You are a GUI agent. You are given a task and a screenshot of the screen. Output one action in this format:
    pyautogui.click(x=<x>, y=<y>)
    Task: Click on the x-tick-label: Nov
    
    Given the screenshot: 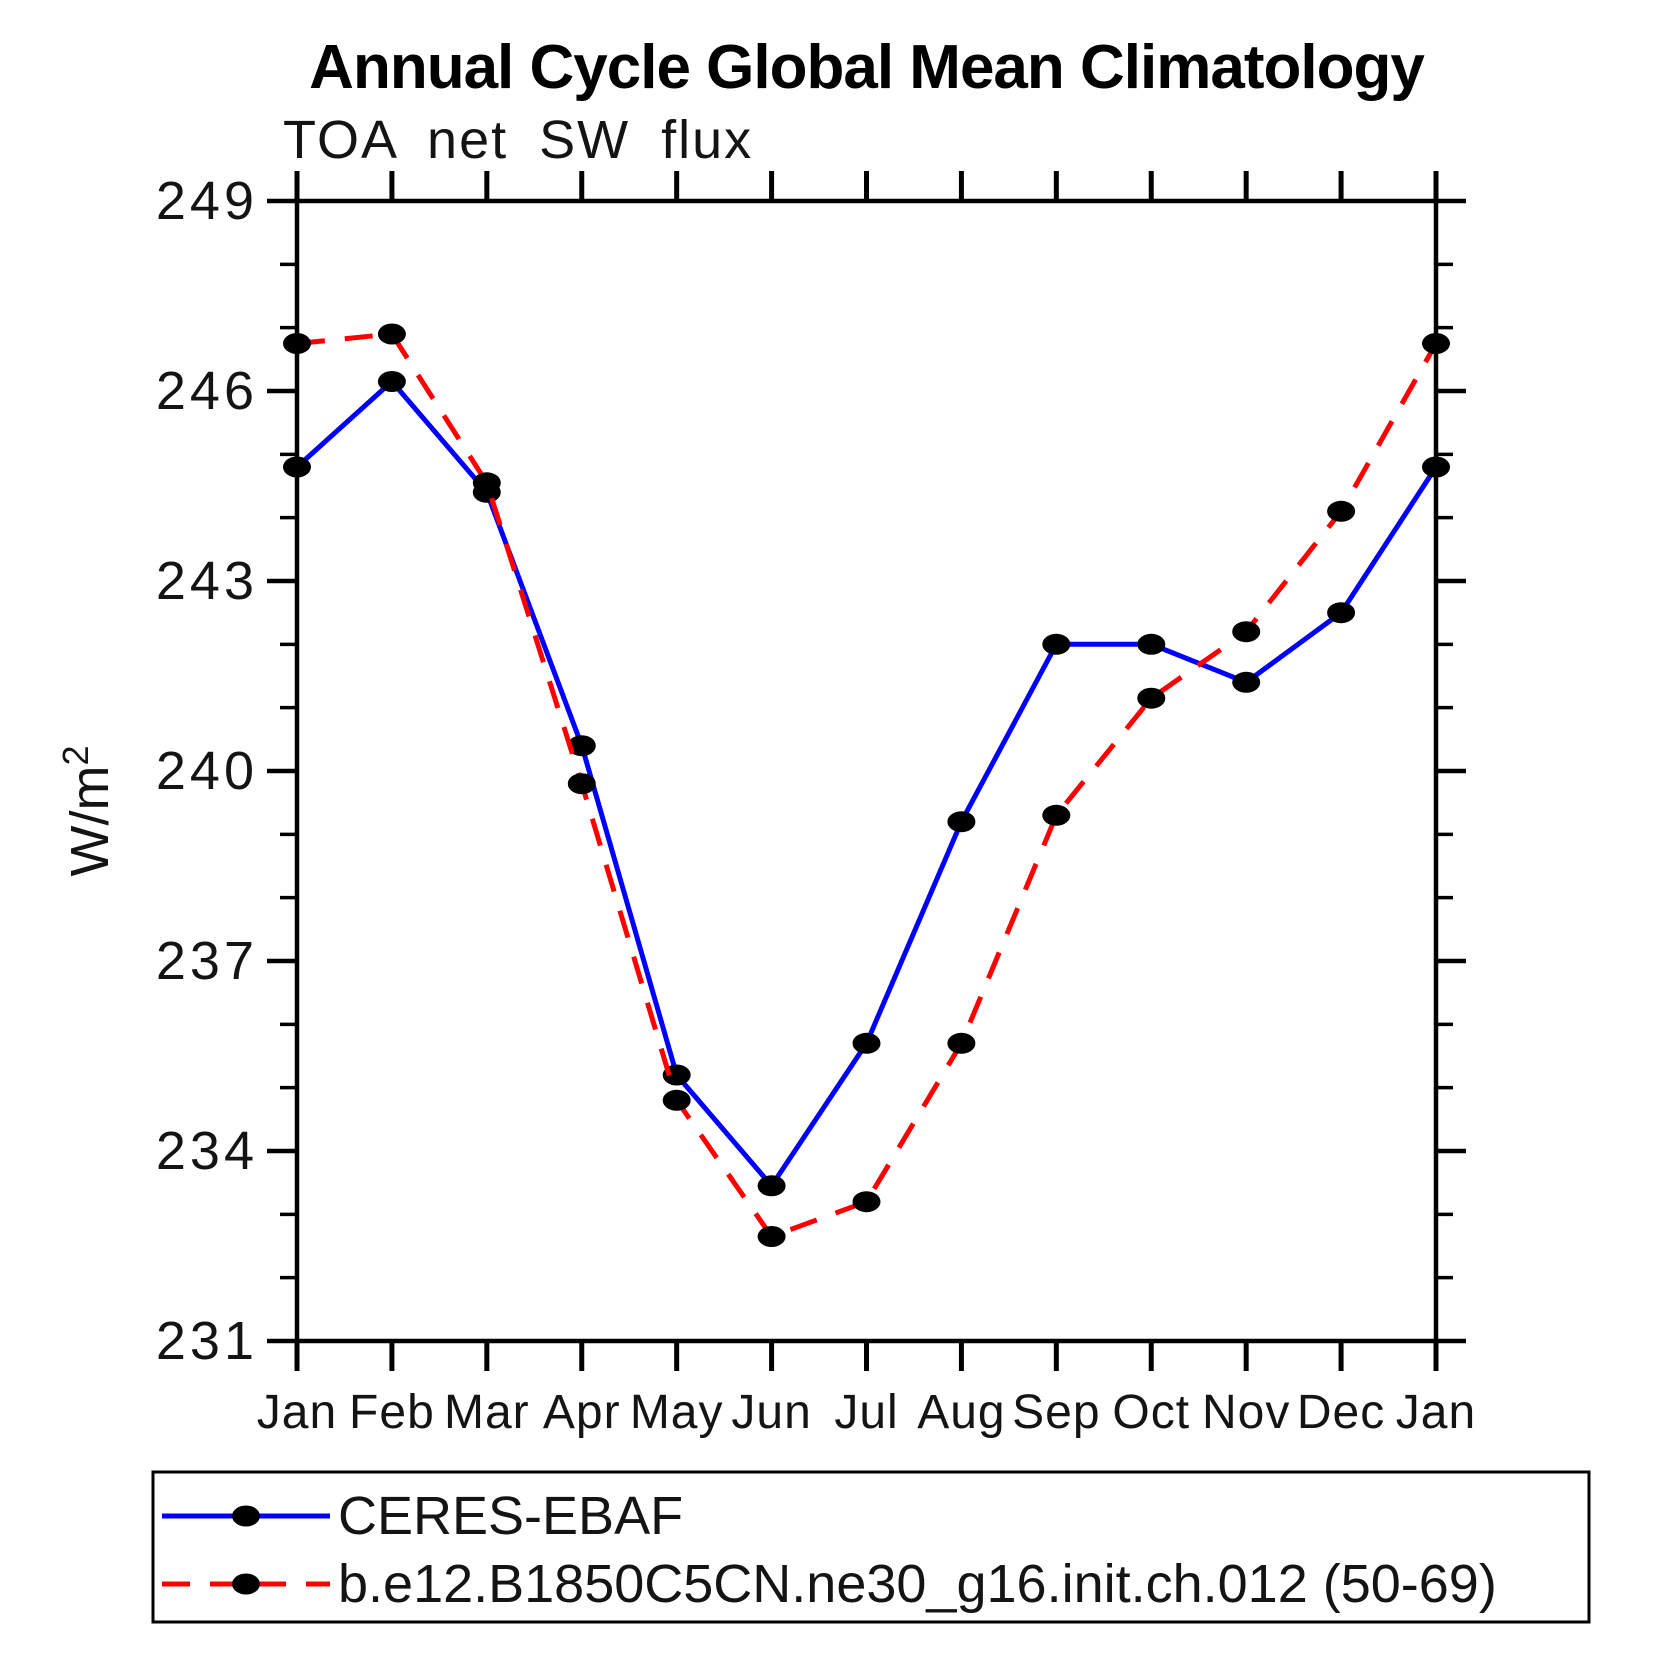 What is the action you would take?
    pyautogui.click(x=1246, y=1412)
    